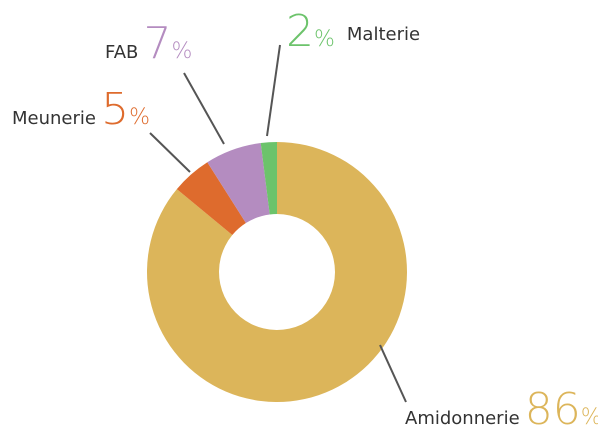 The height and width of the screenshot is (428, 598). I want to click on slice-label: Meunerie 5%, so click(81, 109).